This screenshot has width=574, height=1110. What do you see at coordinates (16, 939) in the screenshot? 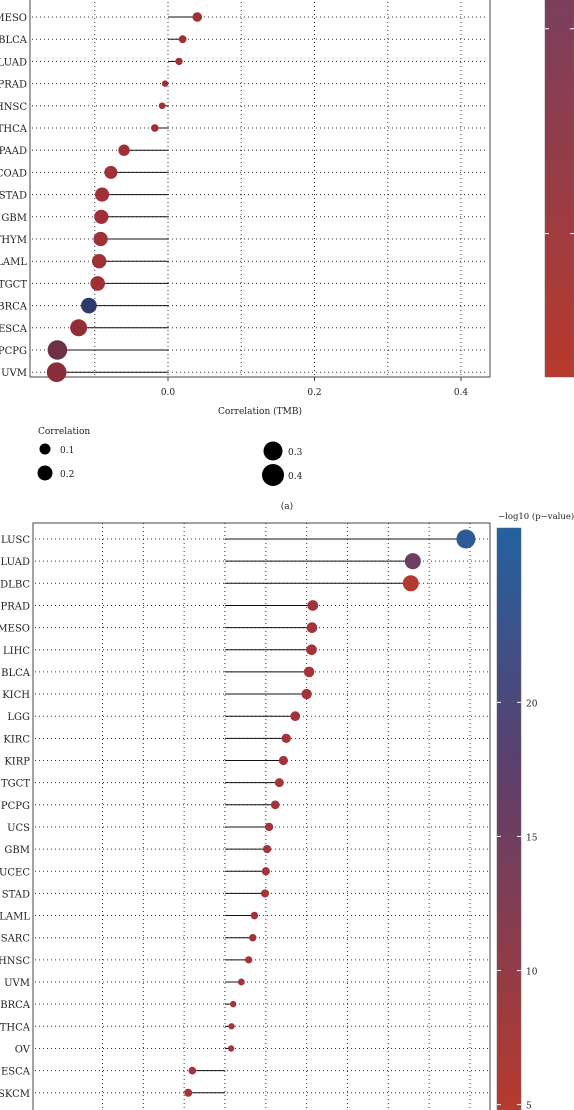
I see `y-tick-label: SARC` at bounding box center [16, 939].